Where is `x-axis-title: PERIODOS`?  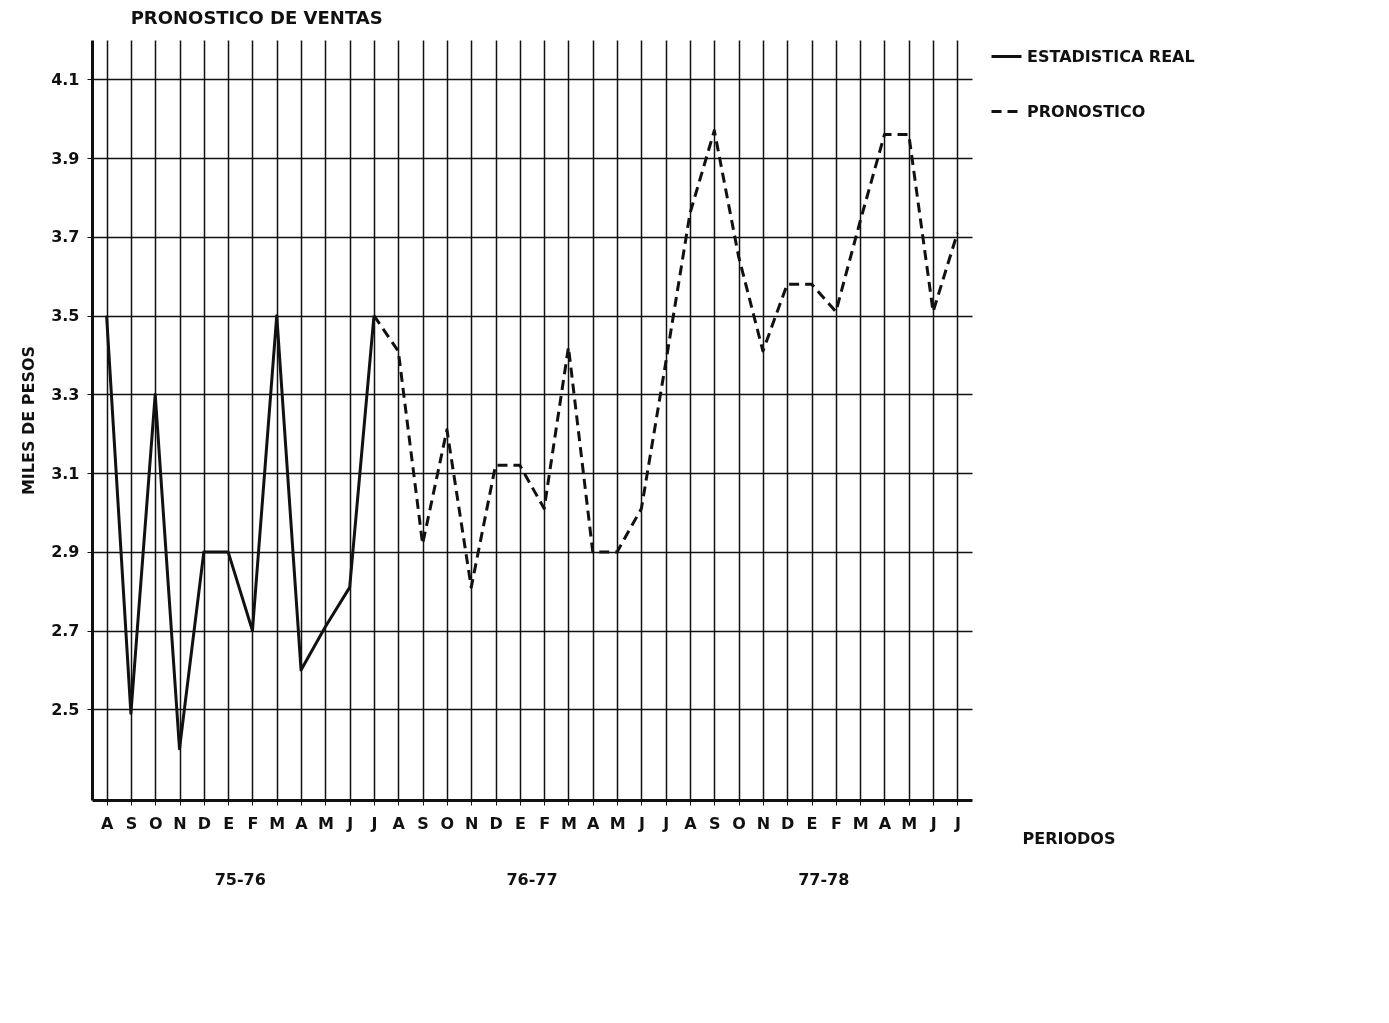
x-axis-title: PERIODOS is located at coordinates (1069, 838).